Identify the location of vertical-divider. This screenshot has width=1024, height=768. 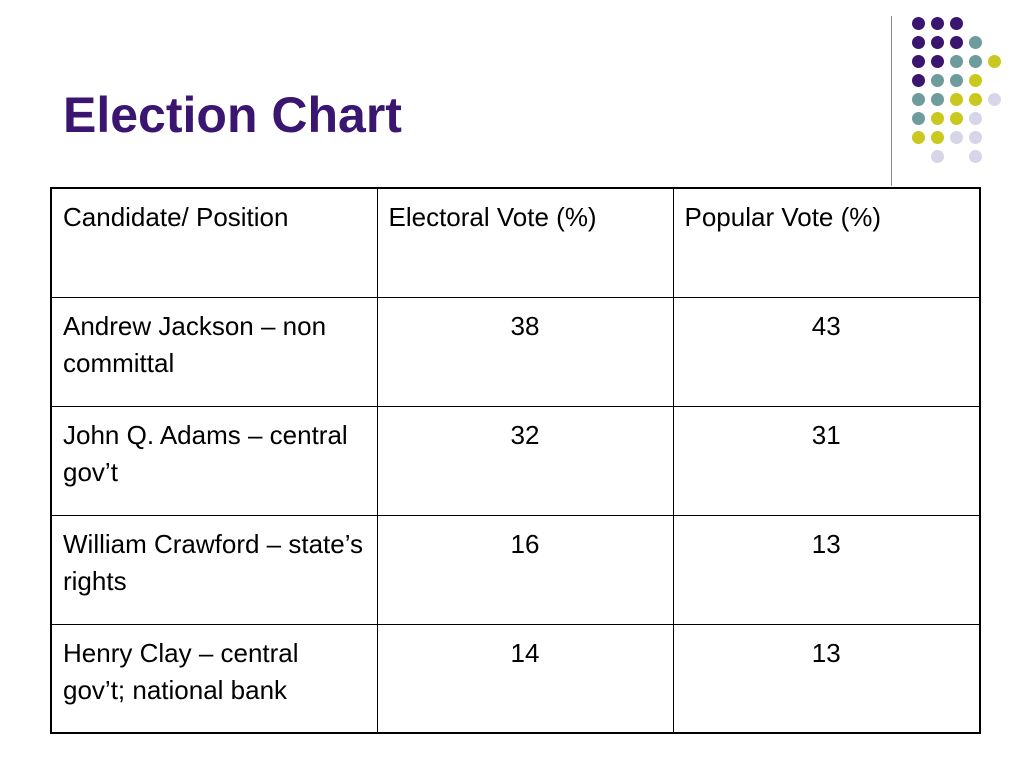
(891, 101).